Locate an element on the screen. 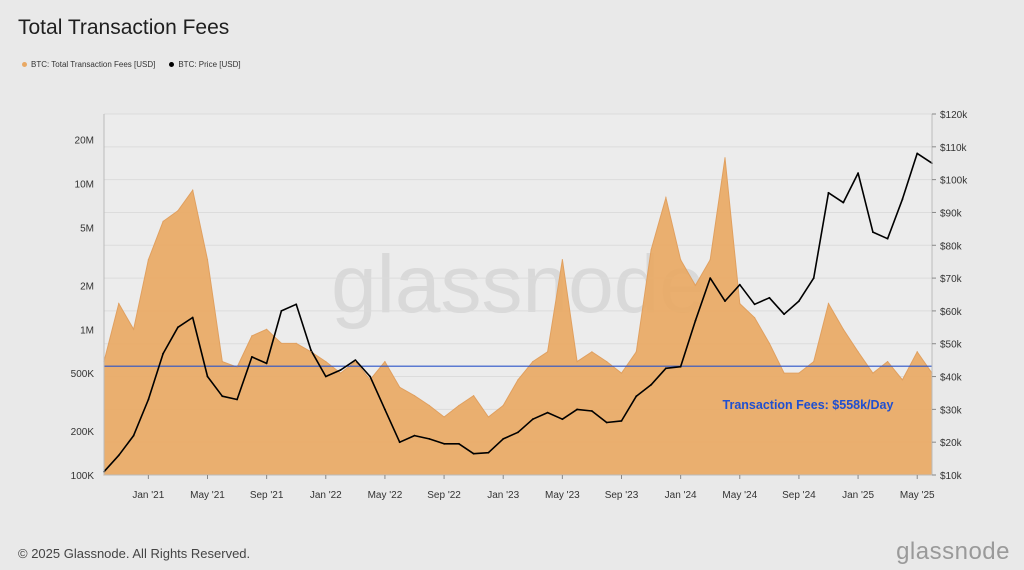 Image resolution: width=1024 pixels, height=570 pixels. y-right-tick-label: $70k is located at coordinates (951, 279).